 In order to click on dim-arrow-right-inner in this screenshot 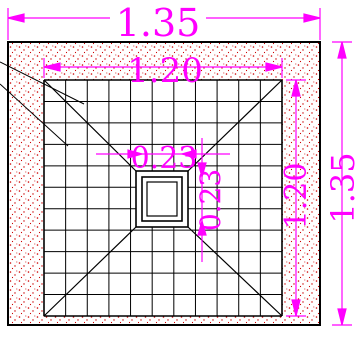, I will do `click(274, 67)`.